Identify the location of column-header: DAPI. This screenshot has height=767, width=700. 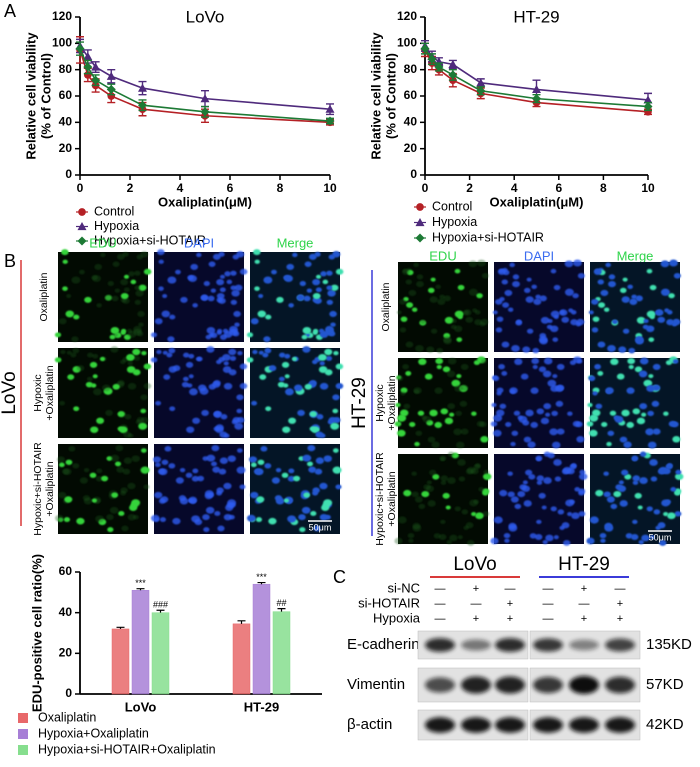
(539, 255).